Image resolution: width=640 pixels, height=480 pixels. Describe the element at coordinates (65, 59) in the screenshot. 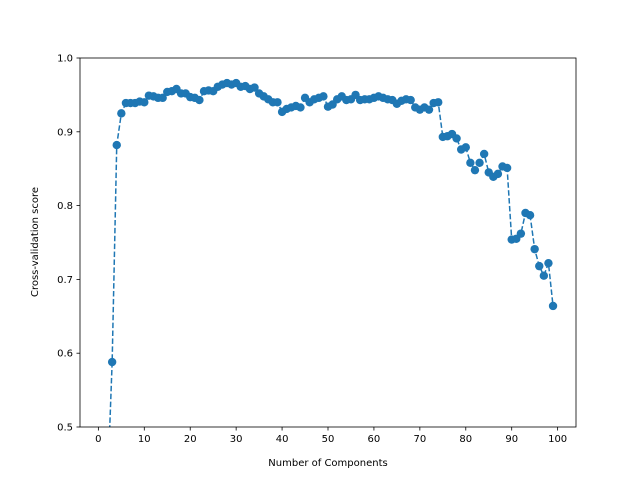

I see `y-tick-label: 1.0` at that location.